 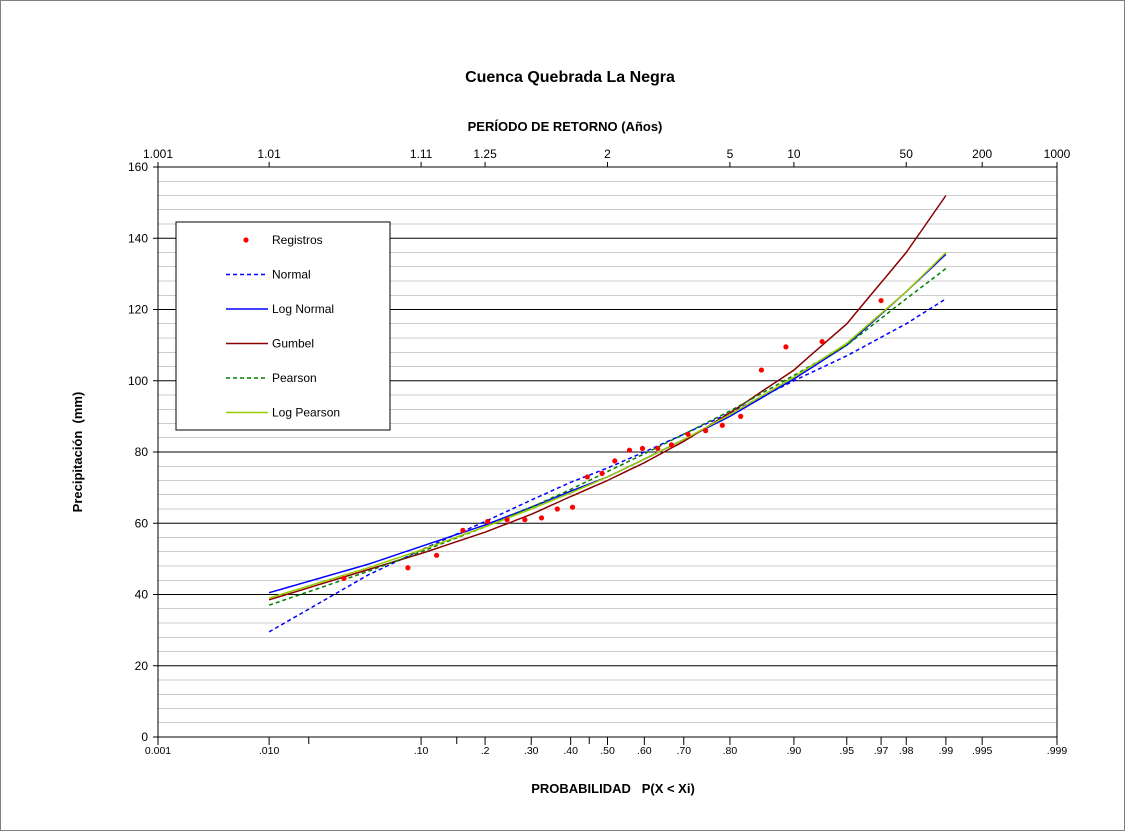 I want to click on y-tick-label: 60, so click(x=142, y=523).